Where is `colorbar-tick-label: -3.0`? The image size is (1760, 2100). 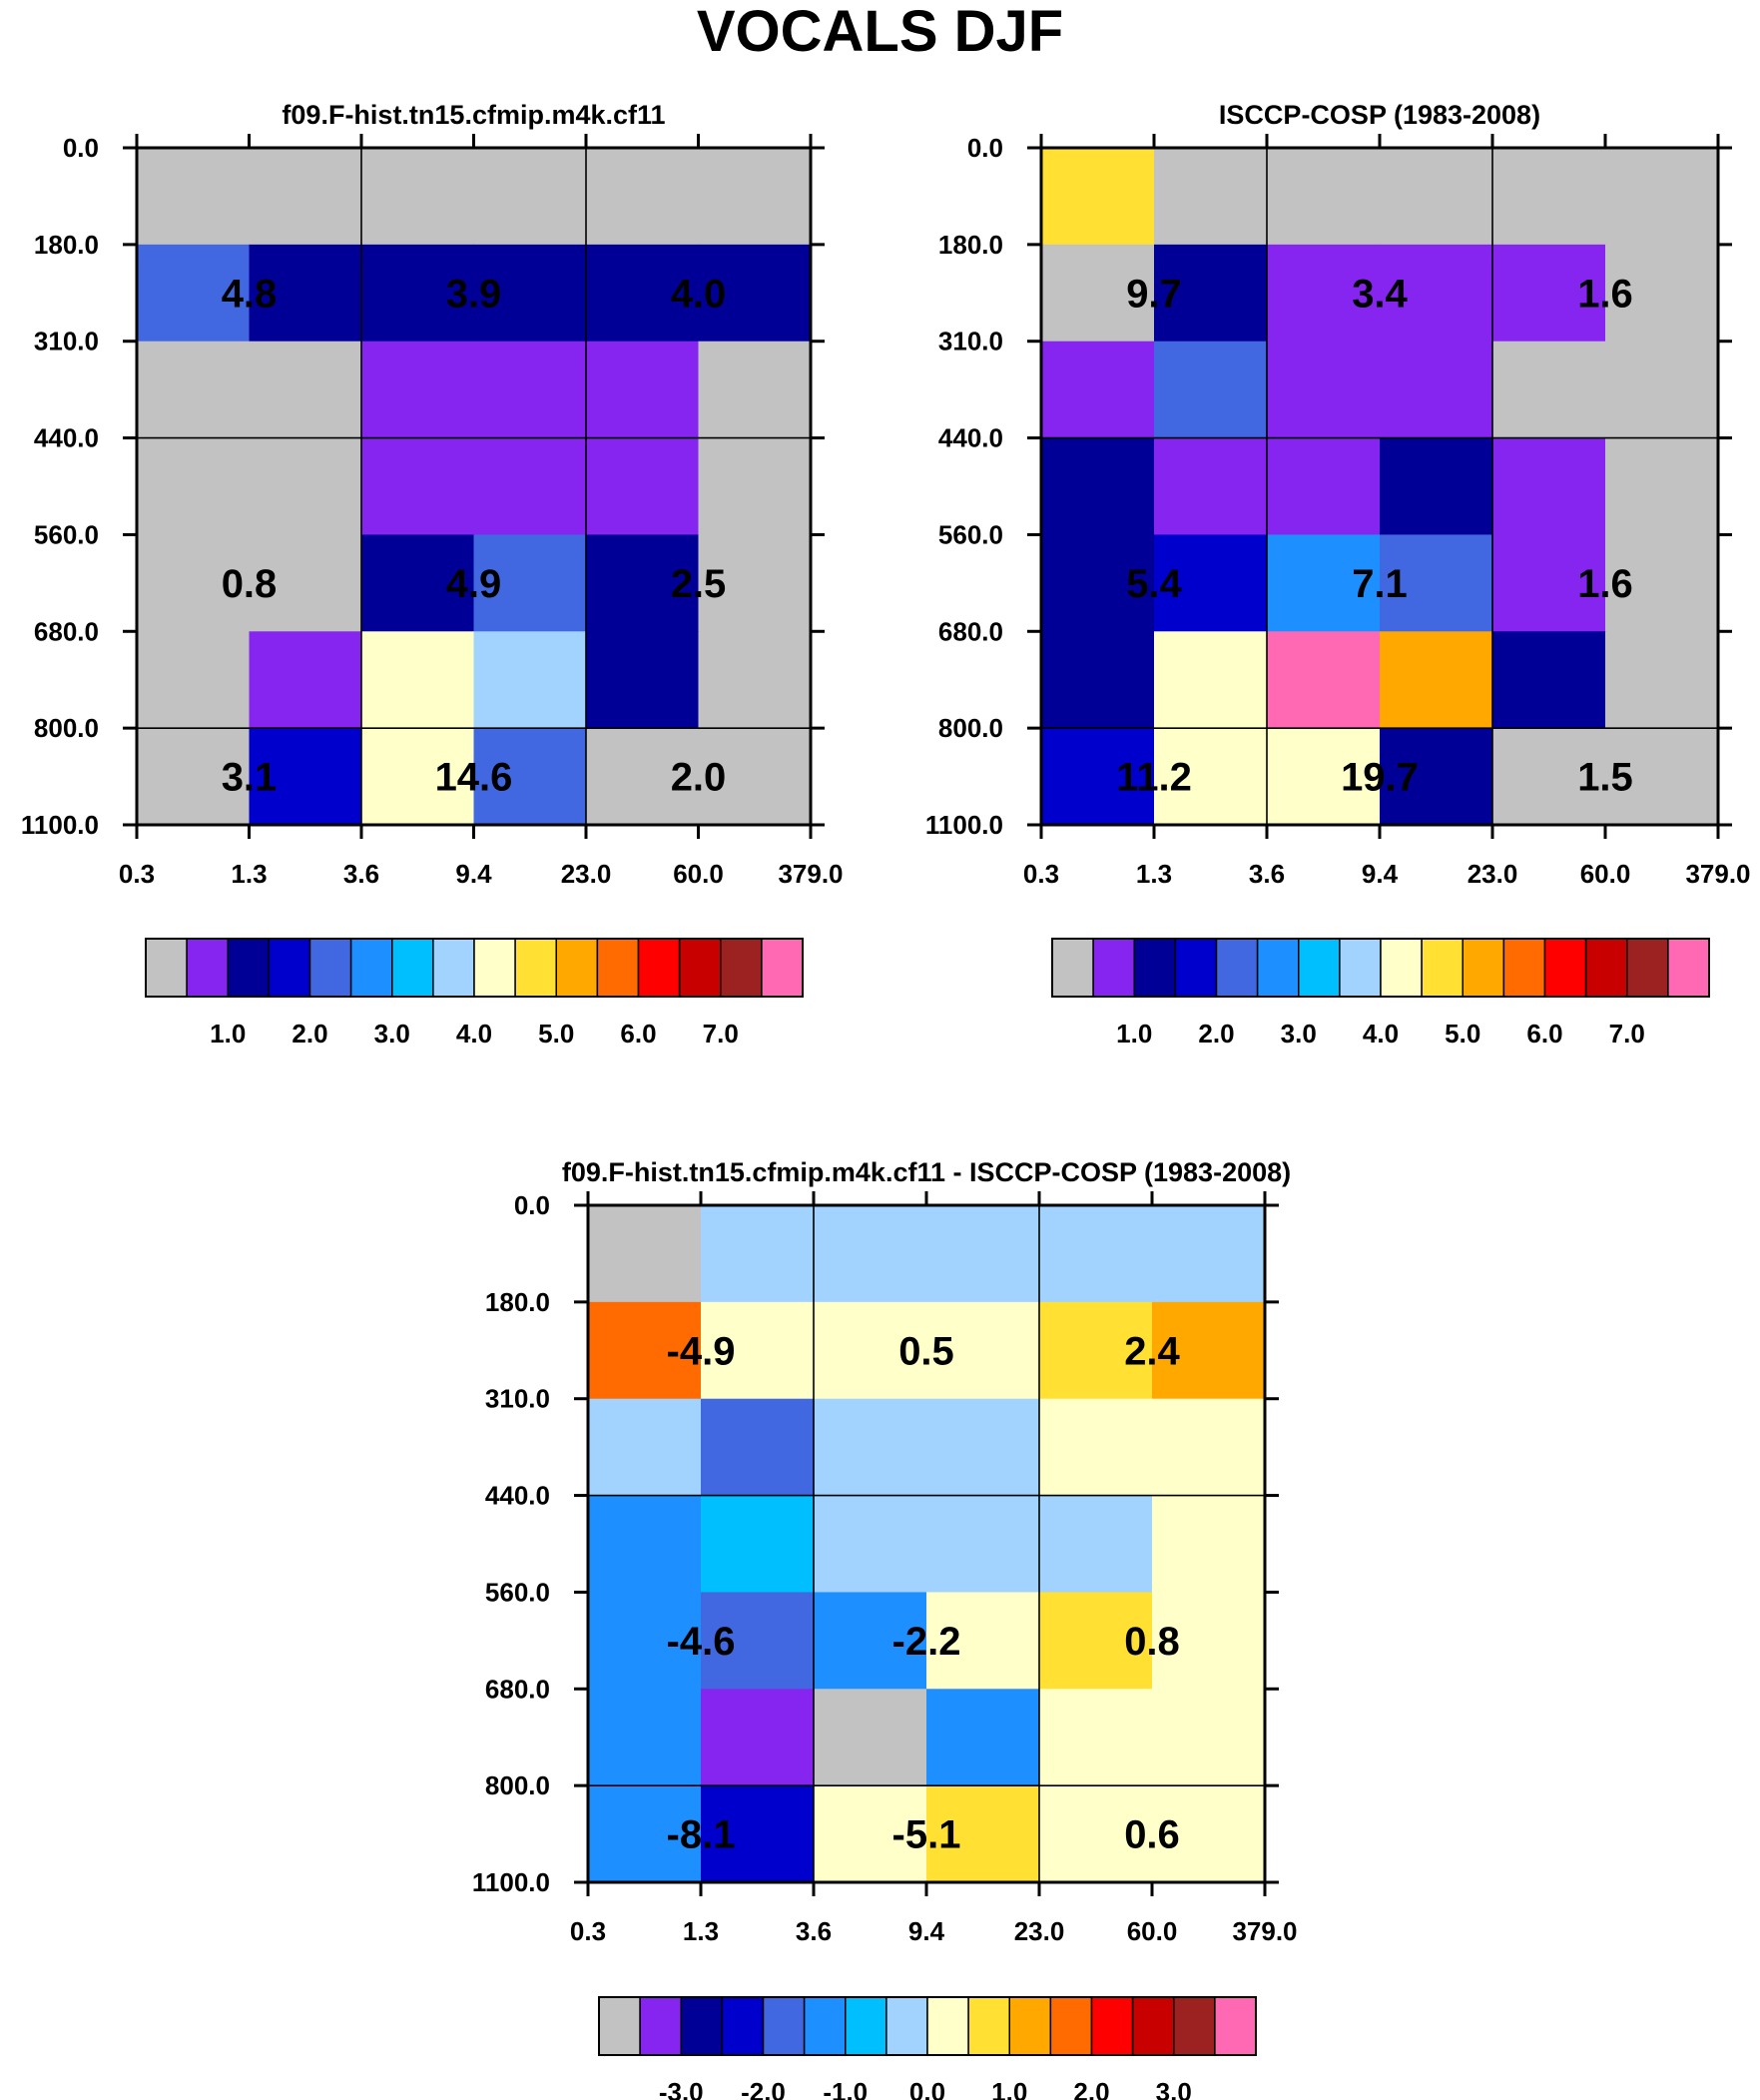 colorbar-tick-label: -3.0 is located at coordinates (681, 2088).